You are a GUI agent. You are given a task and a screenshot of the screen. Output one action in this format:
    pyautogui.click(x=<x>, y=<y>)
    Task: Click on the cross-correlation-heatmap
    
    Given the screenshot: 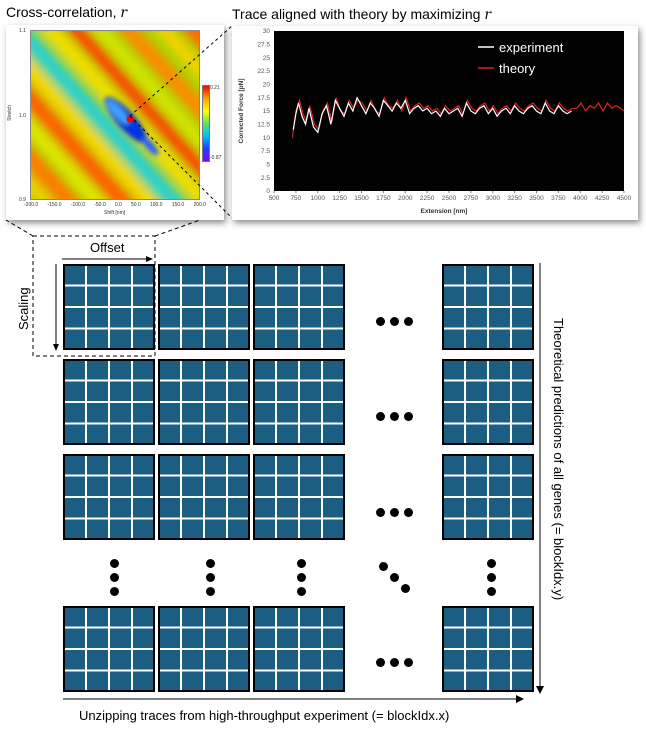 What is the action you would take?
    pyautogui.click(x=115, y=115)
    